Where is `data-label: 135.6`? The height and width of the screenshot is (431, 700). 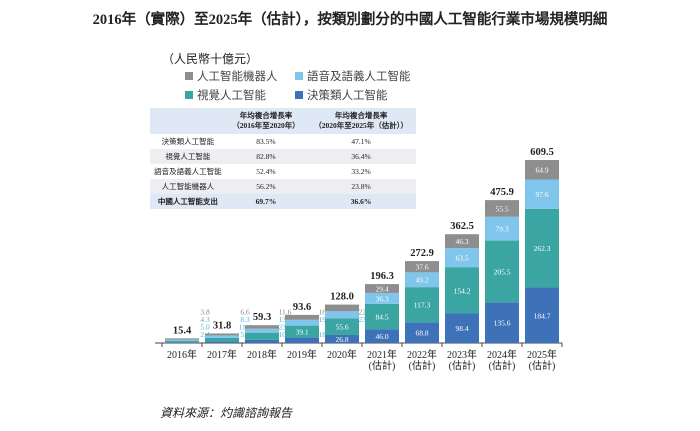 data-label: 135.6 is located at coordinates (502, 323).